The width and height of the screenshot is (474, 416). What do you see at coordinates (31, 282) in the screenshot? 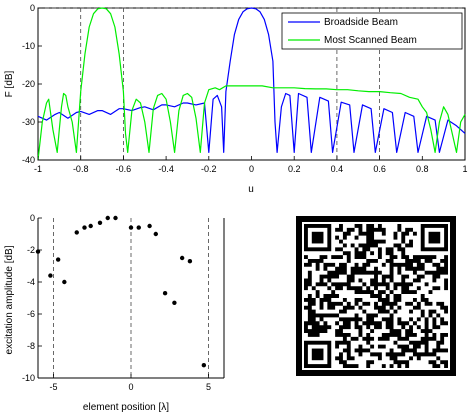
I see `bottom-y-tick-label: -4` at bounding box center [31, 282].